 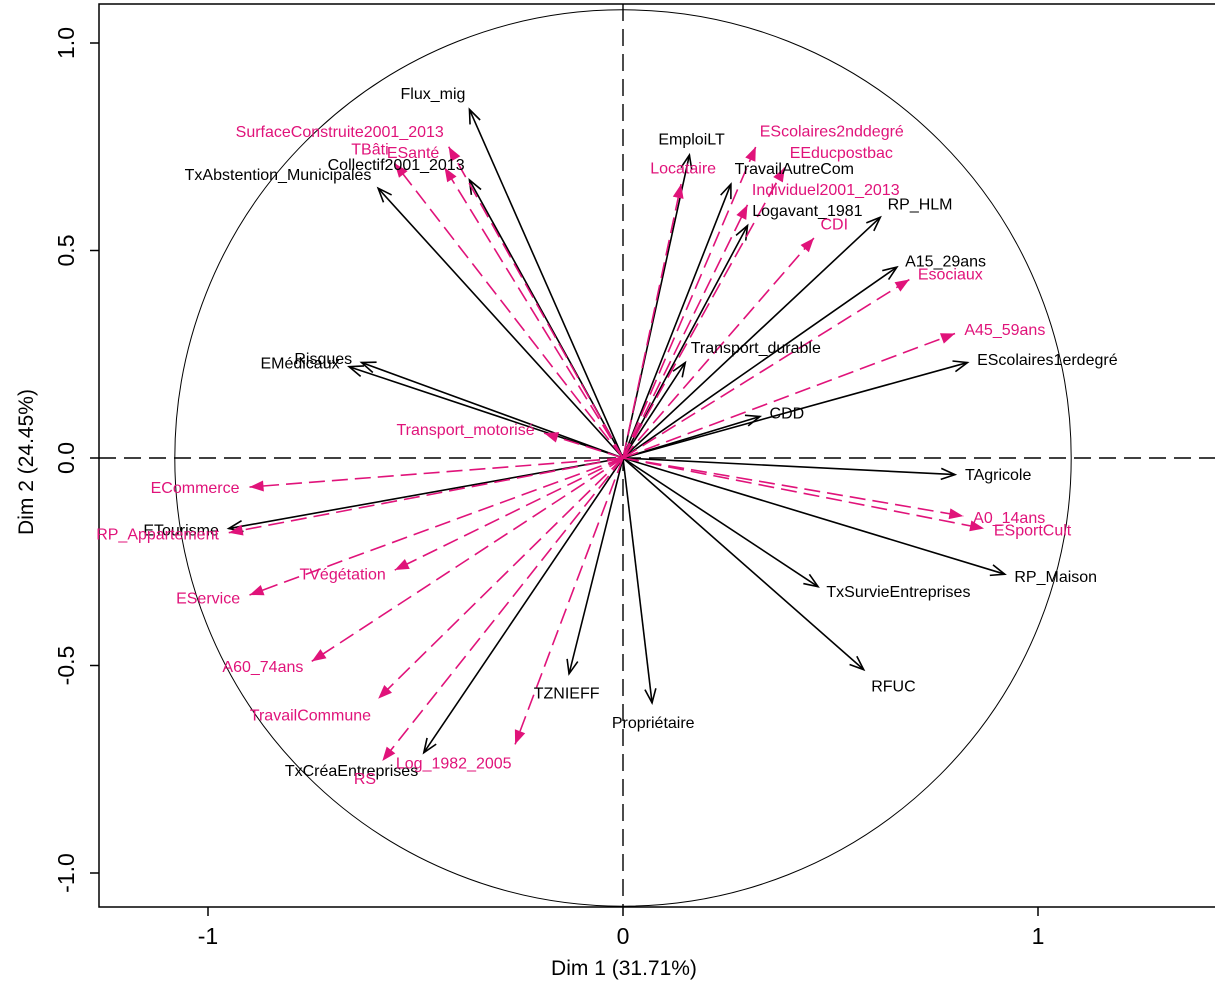 I want to click on variable-label: EEducpostbac, so click(x=841, y=153).